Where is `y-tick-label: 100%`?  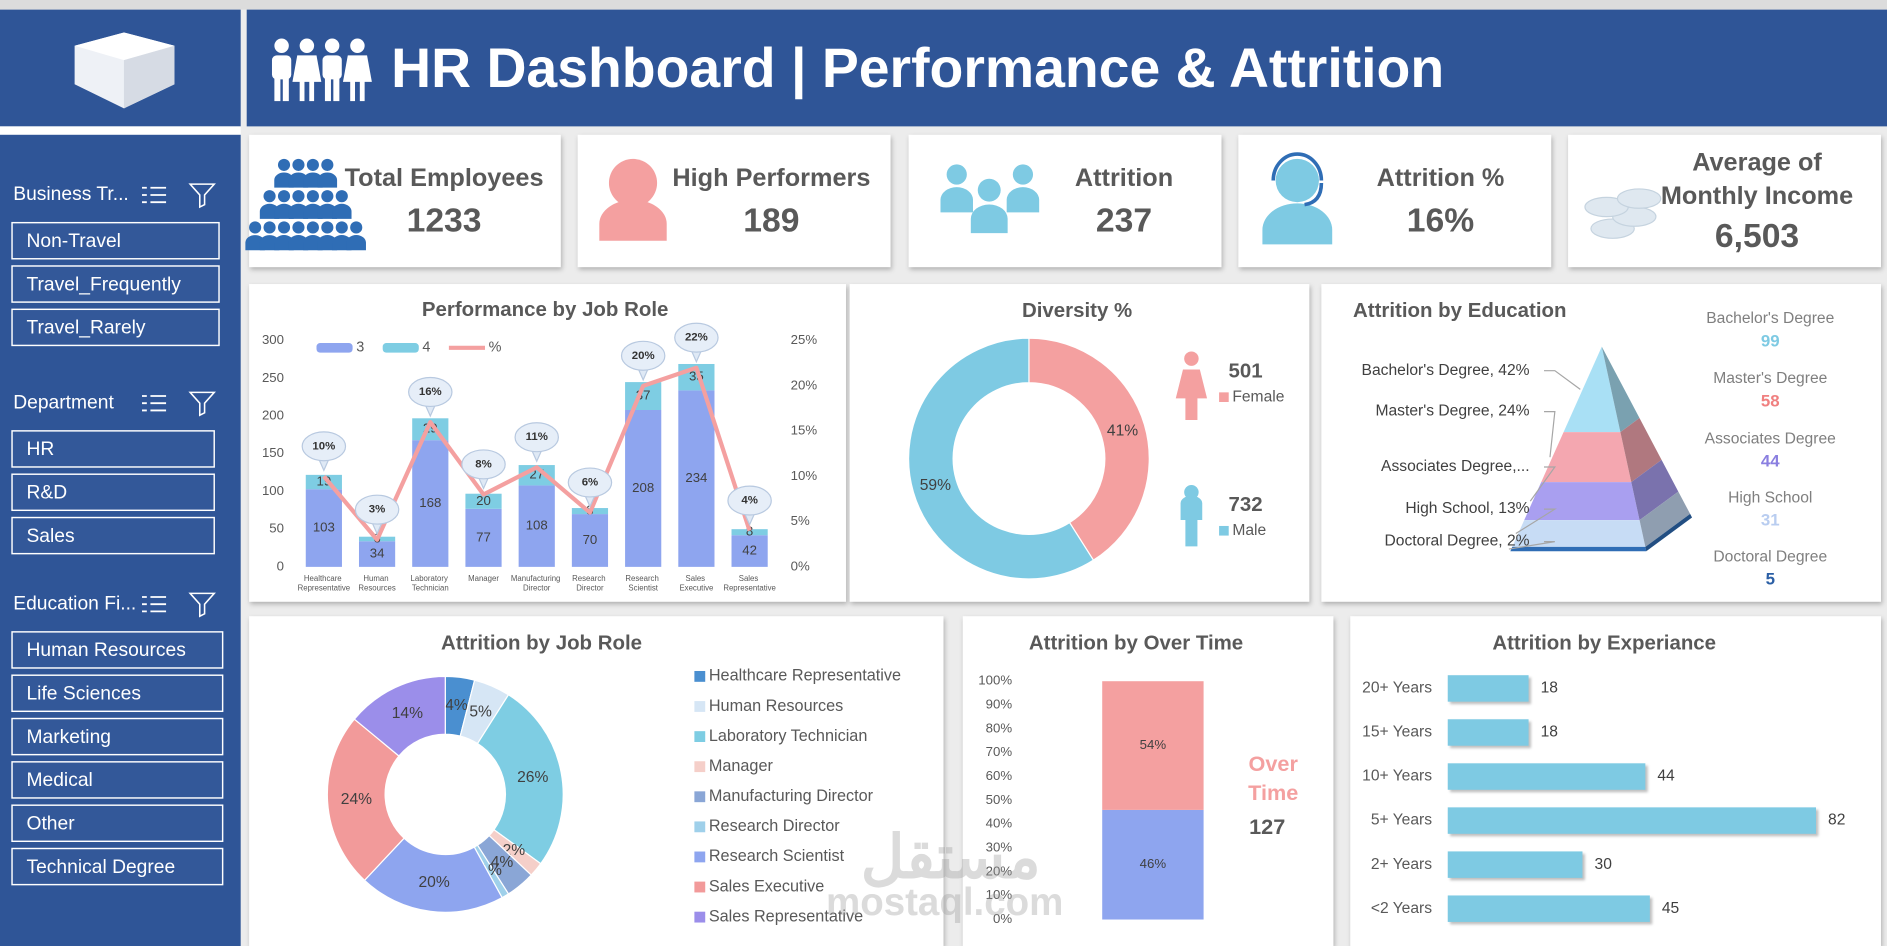
y-tick-label: 100% is located at coordinates (995, 680).